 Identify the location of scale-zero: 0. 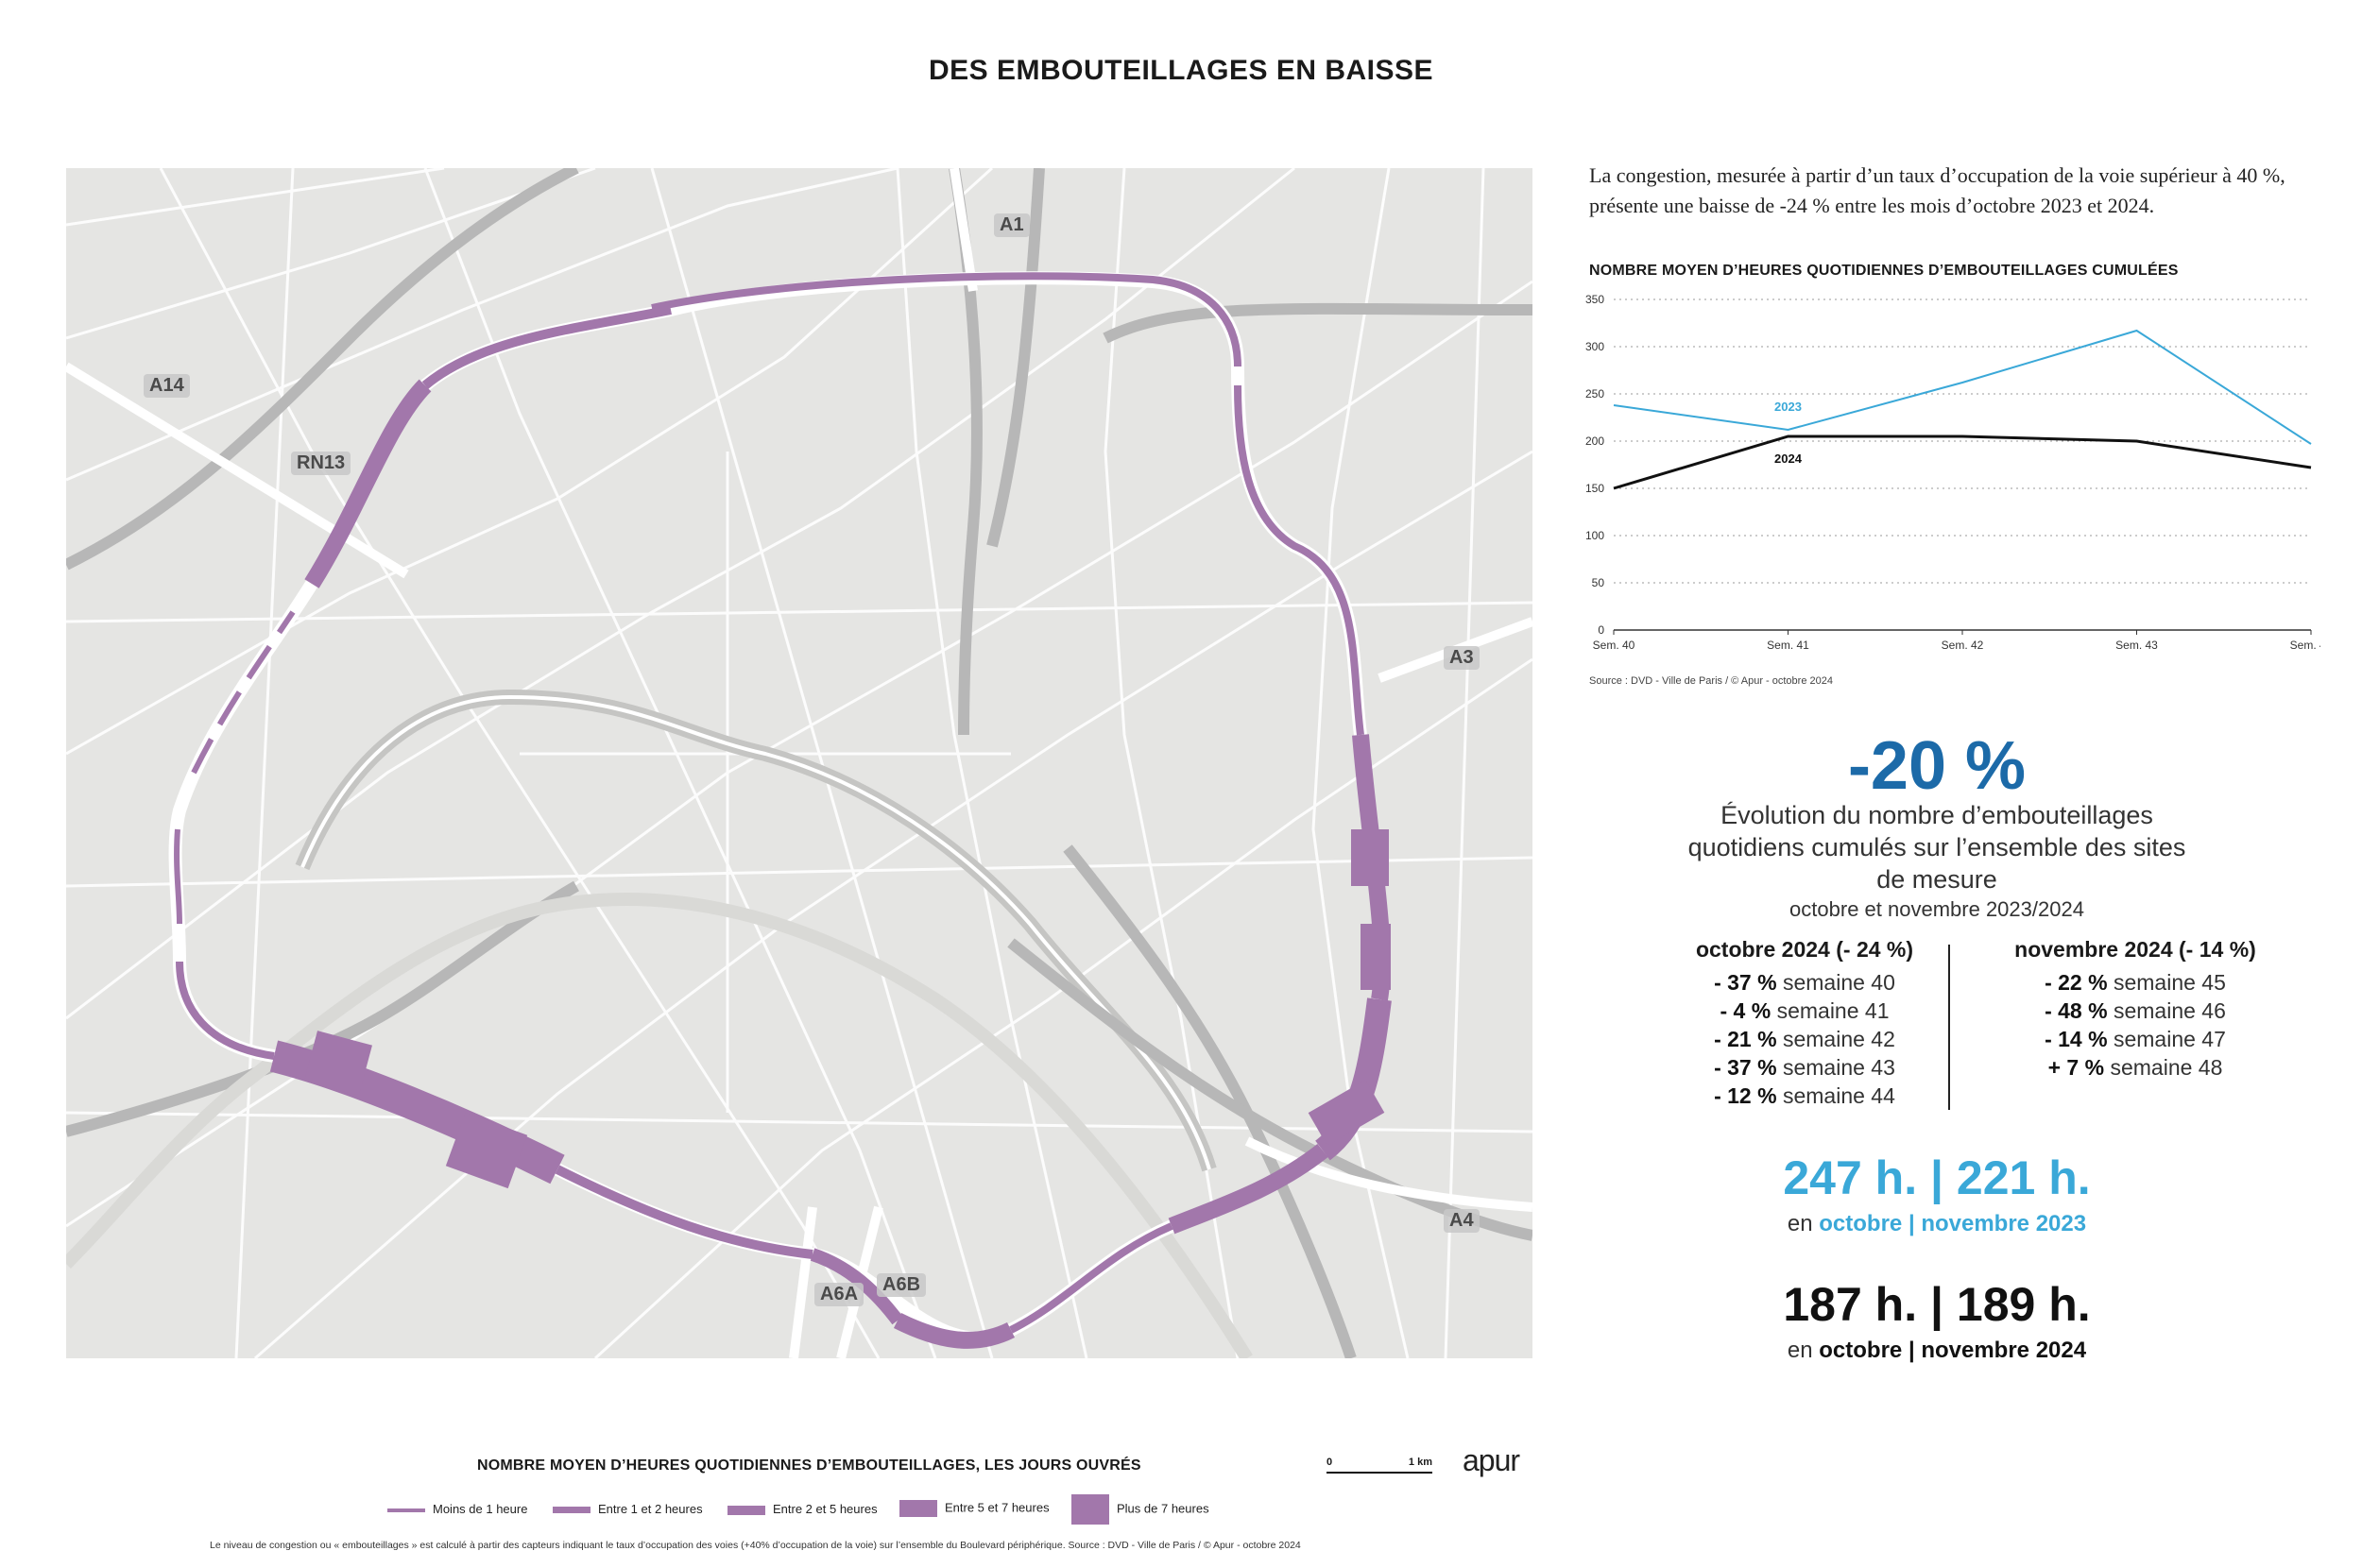
(1329, 1462).